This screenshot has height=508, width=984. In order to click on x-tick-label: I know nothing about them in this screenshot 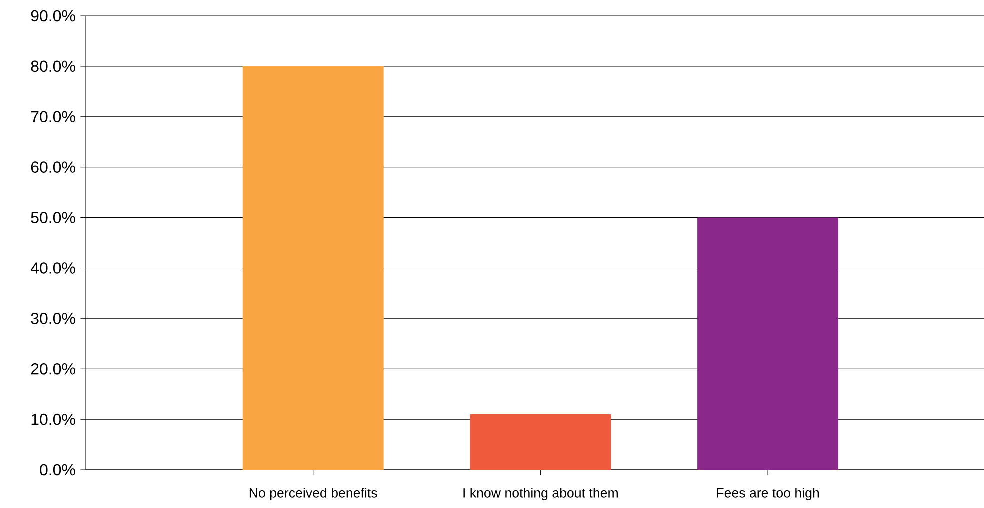, I will do `click(541, 494)`.